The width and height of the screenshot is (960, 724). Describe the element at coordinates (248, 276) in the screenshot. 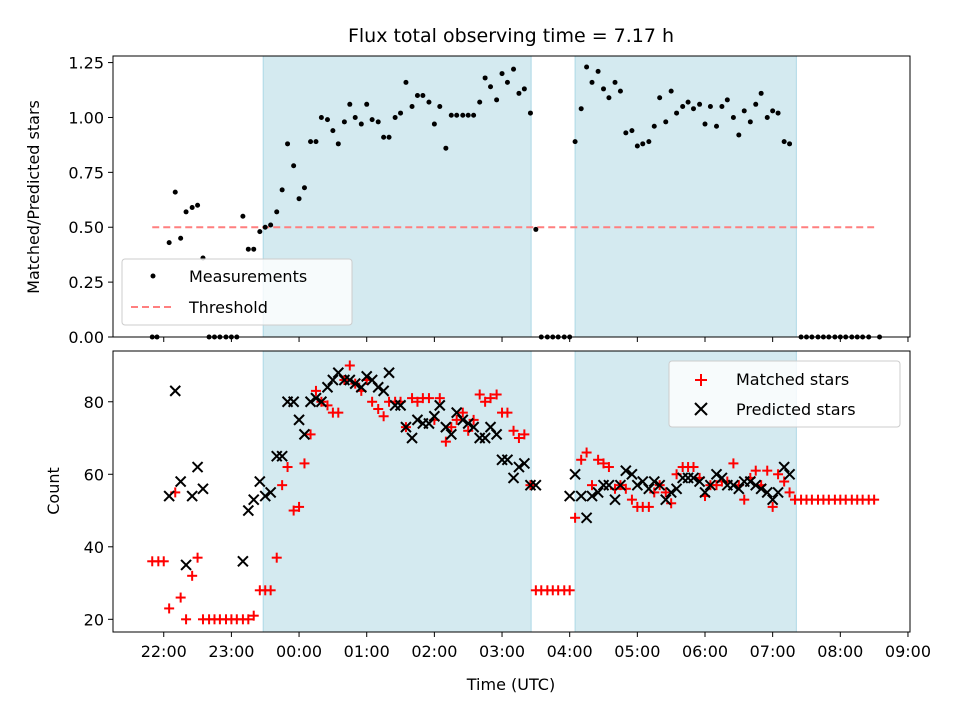

I see `legend-measurements-label: Measurements` at that location.